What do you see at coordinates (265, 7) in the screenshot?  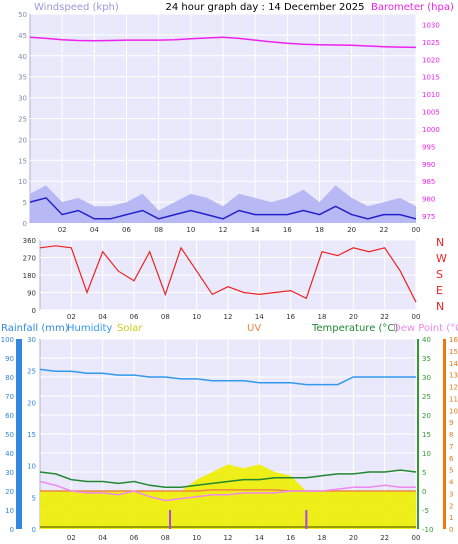 I see `chart-title: 24 hour graph day : 14 December 2025` at bounding box center [265, 7].